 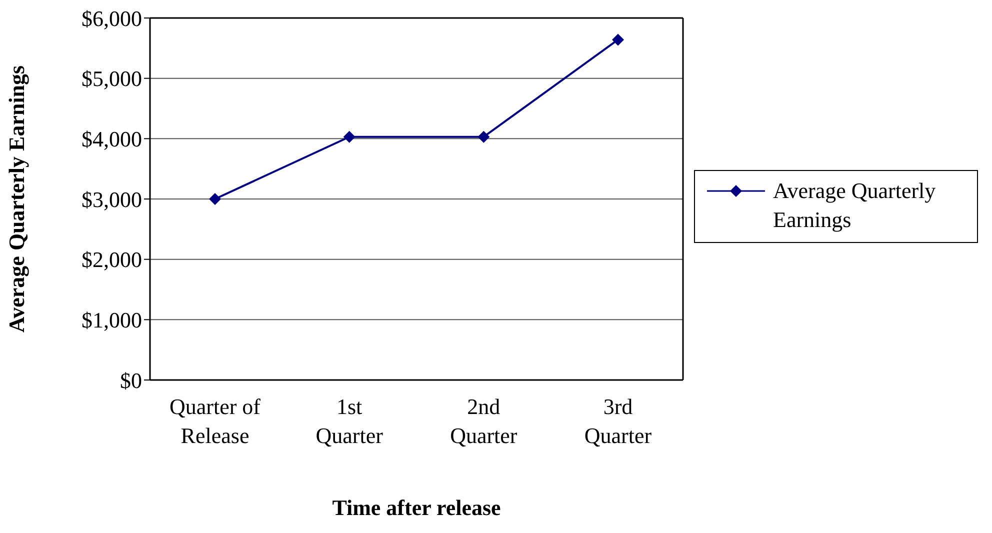 I want to click on x-tick-label: 3rd Quarter, so click(x=618, y=421).